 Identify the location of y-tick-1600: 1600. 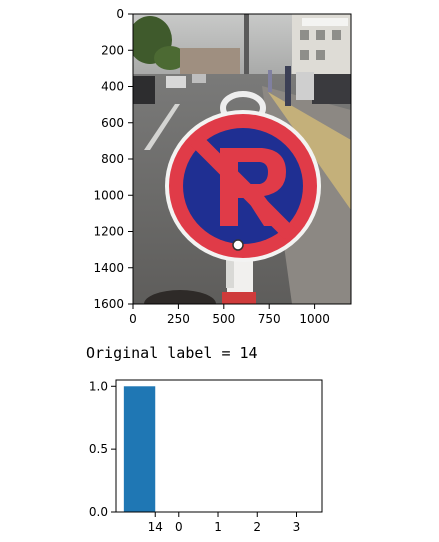
(113, 304).